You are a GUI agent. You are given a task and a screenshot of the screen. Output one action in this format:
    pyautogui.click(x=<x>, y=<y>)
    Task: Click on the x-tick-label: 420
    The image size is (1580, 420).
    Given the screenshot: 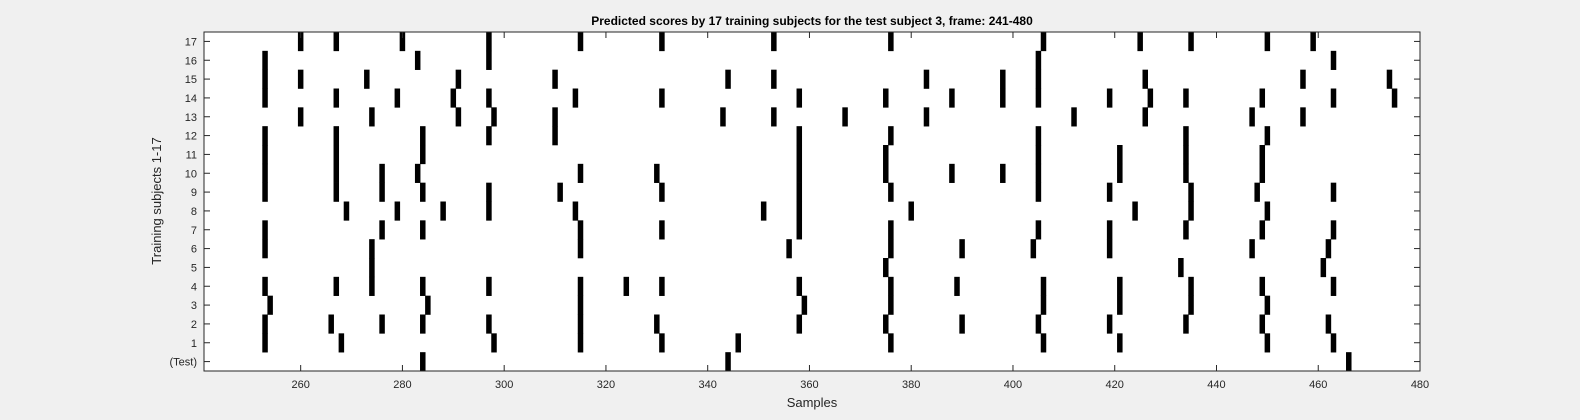 What is the action you would take?
    pyautogui.click(x=1115, y=385)
    